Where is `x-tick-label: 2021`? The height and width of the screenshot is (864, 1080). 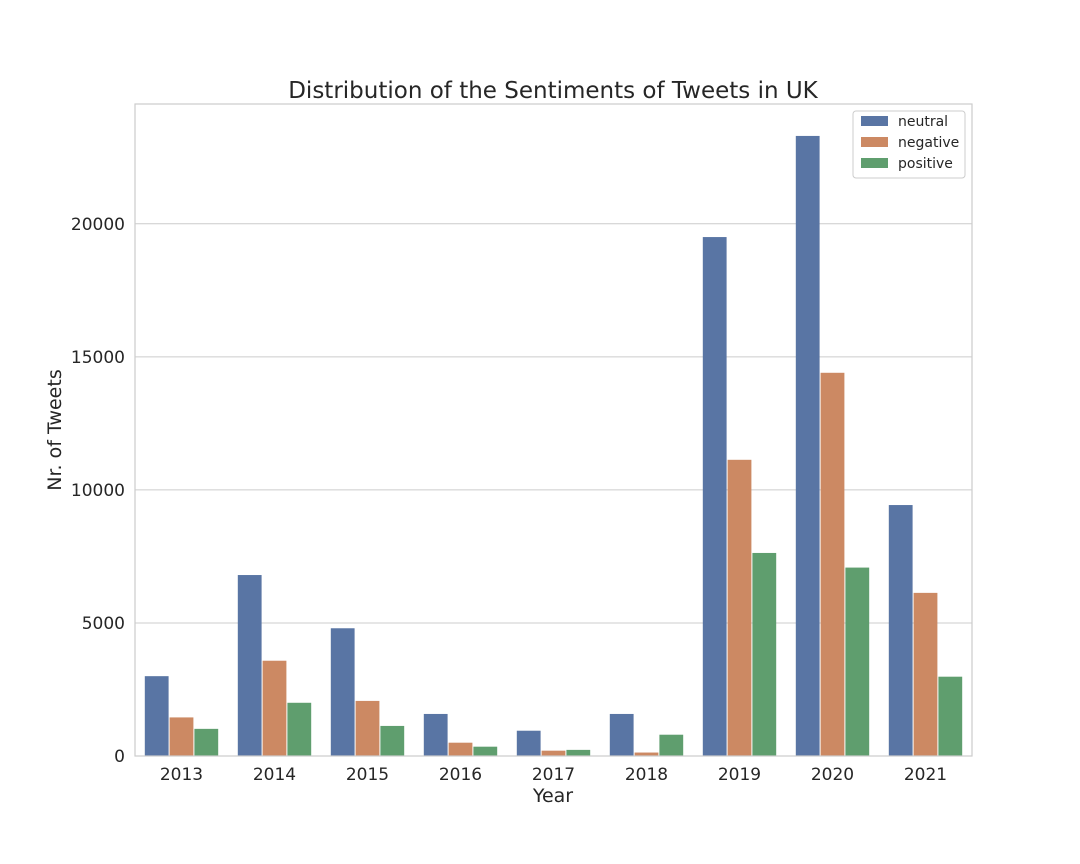 x-tick-label: 2021 is located at coordinates (925, 775).